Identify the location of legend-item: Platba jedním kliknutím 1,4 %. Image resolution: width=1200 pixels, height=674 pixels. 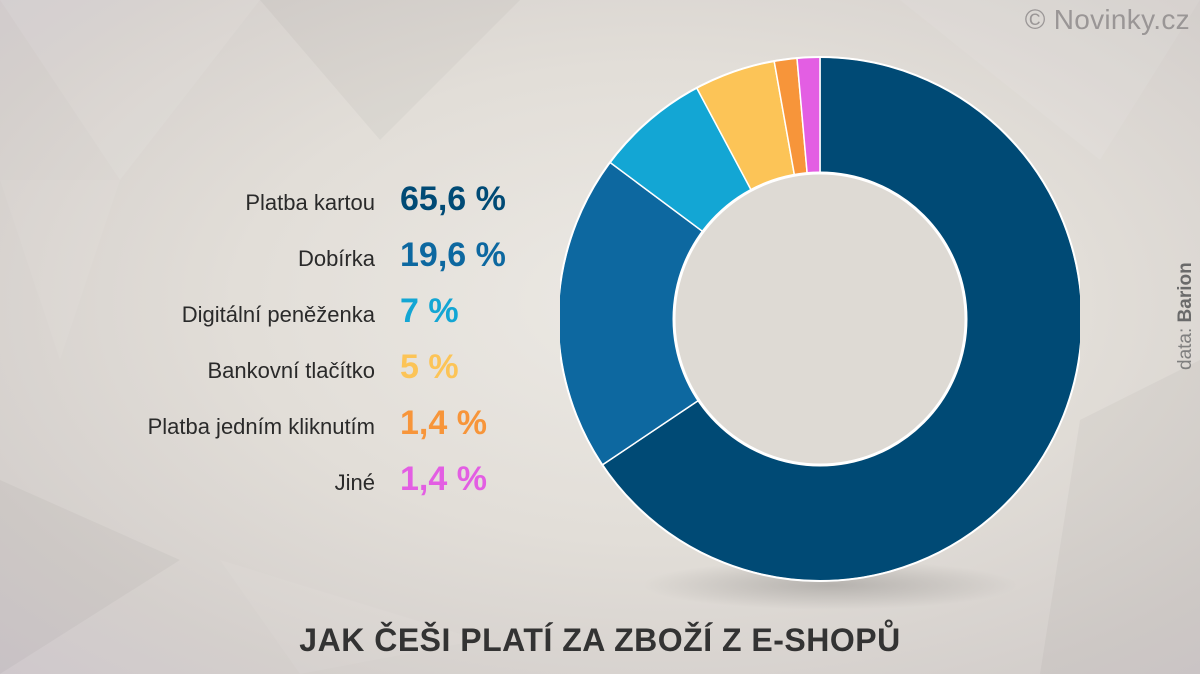
(280, 427).